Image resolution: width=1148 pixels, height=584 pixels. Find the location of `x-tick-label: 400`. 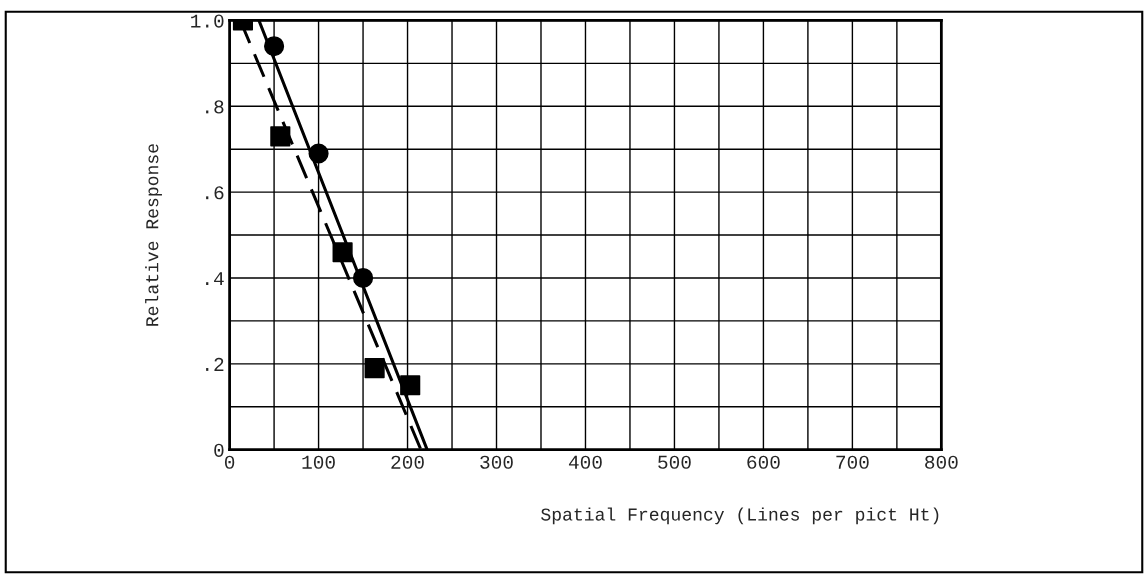

x-tick-label: 400 is located at coordinates (585, 462).